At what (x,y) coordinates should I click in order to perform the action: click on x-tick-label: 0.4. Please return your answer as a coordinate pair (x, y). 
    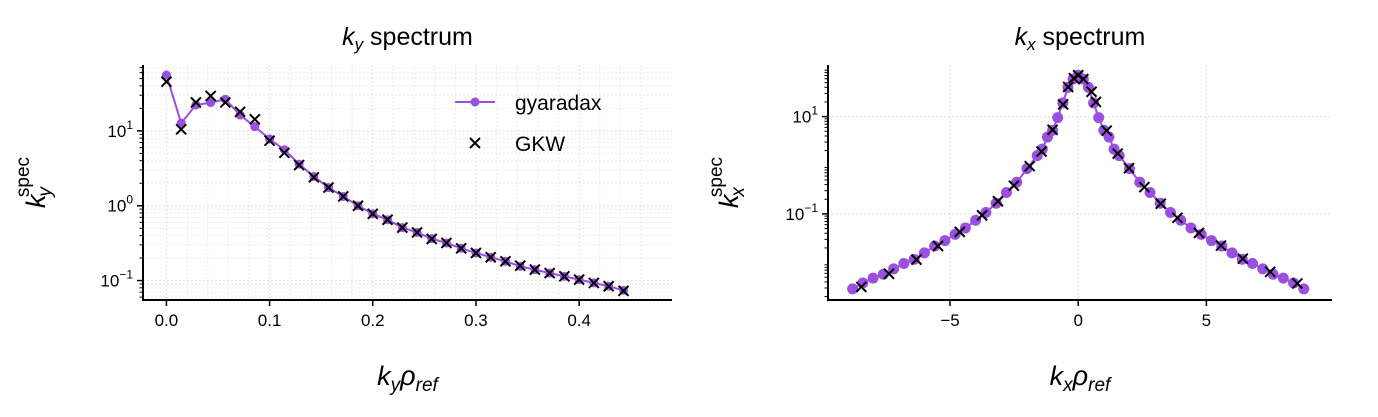
    Looking at the image, I should click on (579, 320).